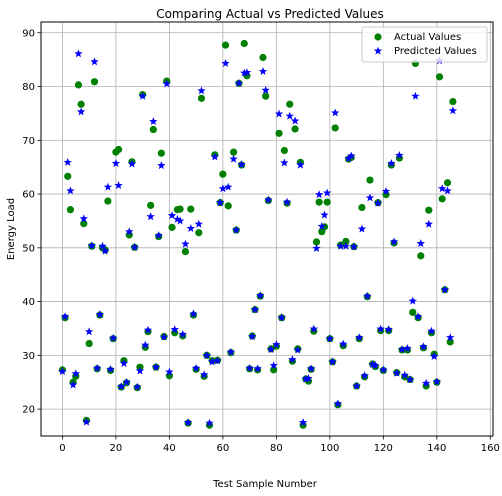 The image size is (502, 496). What do you see at coordinates (329, 448) in the screenshot?
I see `x-tick-label: 100` at bounding box center [329, 448].